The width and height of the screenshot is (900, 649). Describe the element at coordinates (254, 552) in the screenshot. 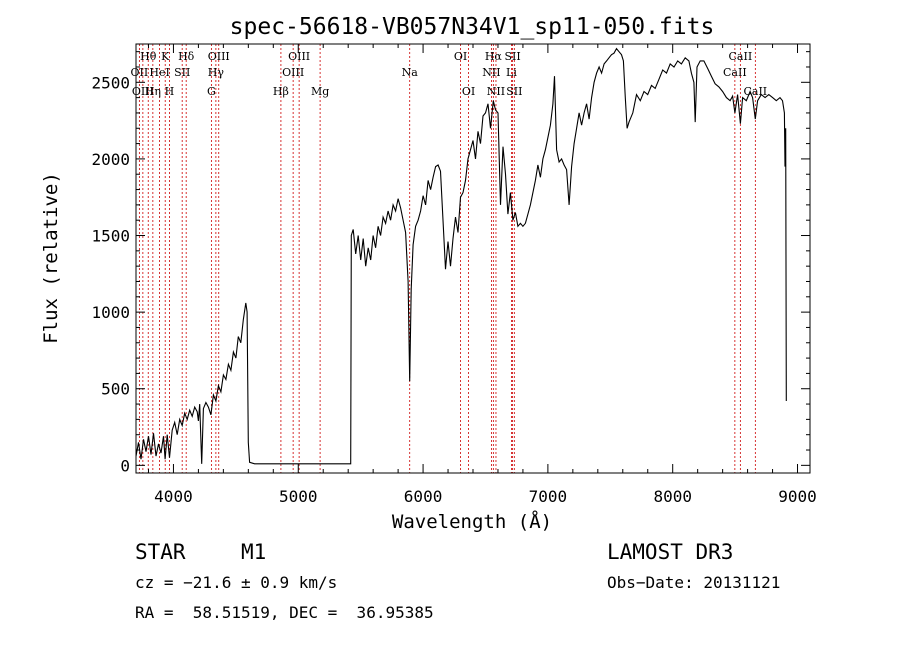

I see `object-subclass: M1` at that location.